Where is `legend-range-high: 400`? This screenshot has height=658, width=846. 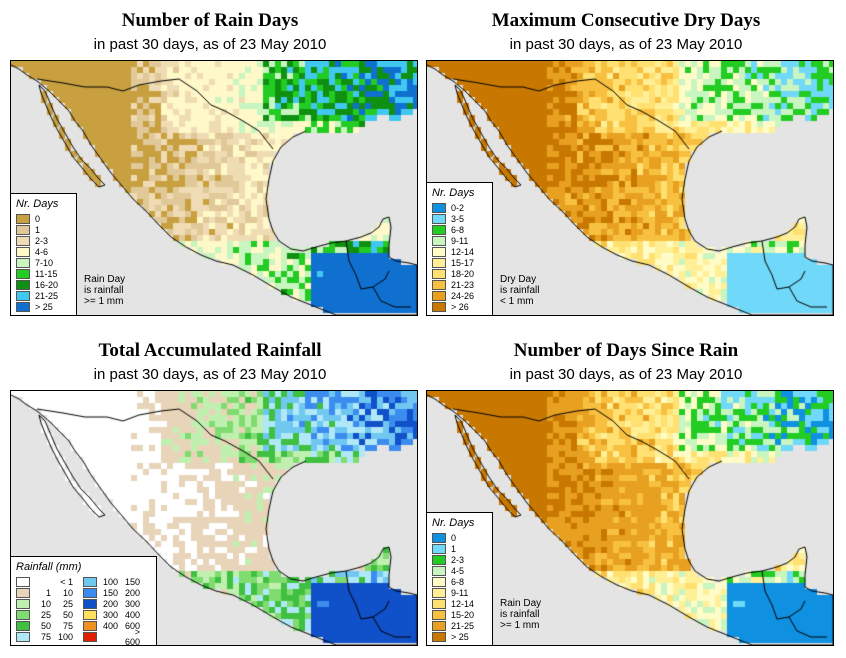
legend-range-high: 400 is located at coordinates (132, 614).